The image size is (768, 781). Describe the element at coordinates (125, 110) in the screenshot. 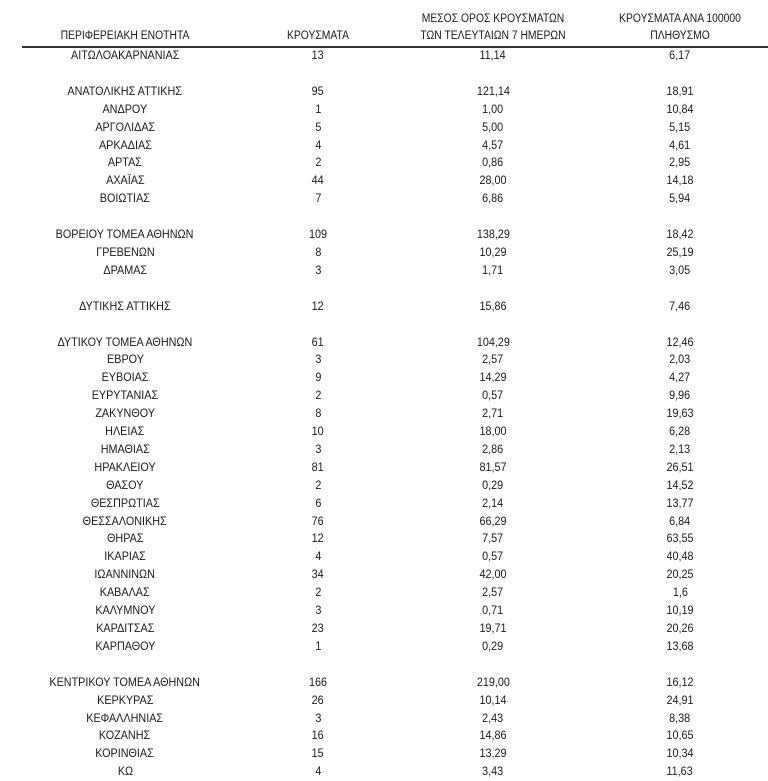

I see `region-cell: ΑΝΔΡΟΥ` at that location.